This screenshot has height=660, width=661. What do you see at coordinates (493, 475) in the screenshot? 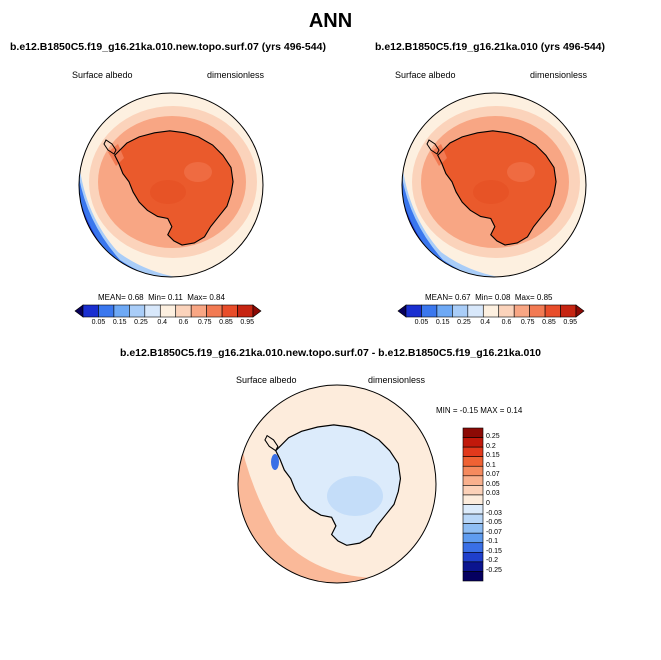
I see `diff-colorbar-tick-label: 0.07` at bounding box center [493, 475].